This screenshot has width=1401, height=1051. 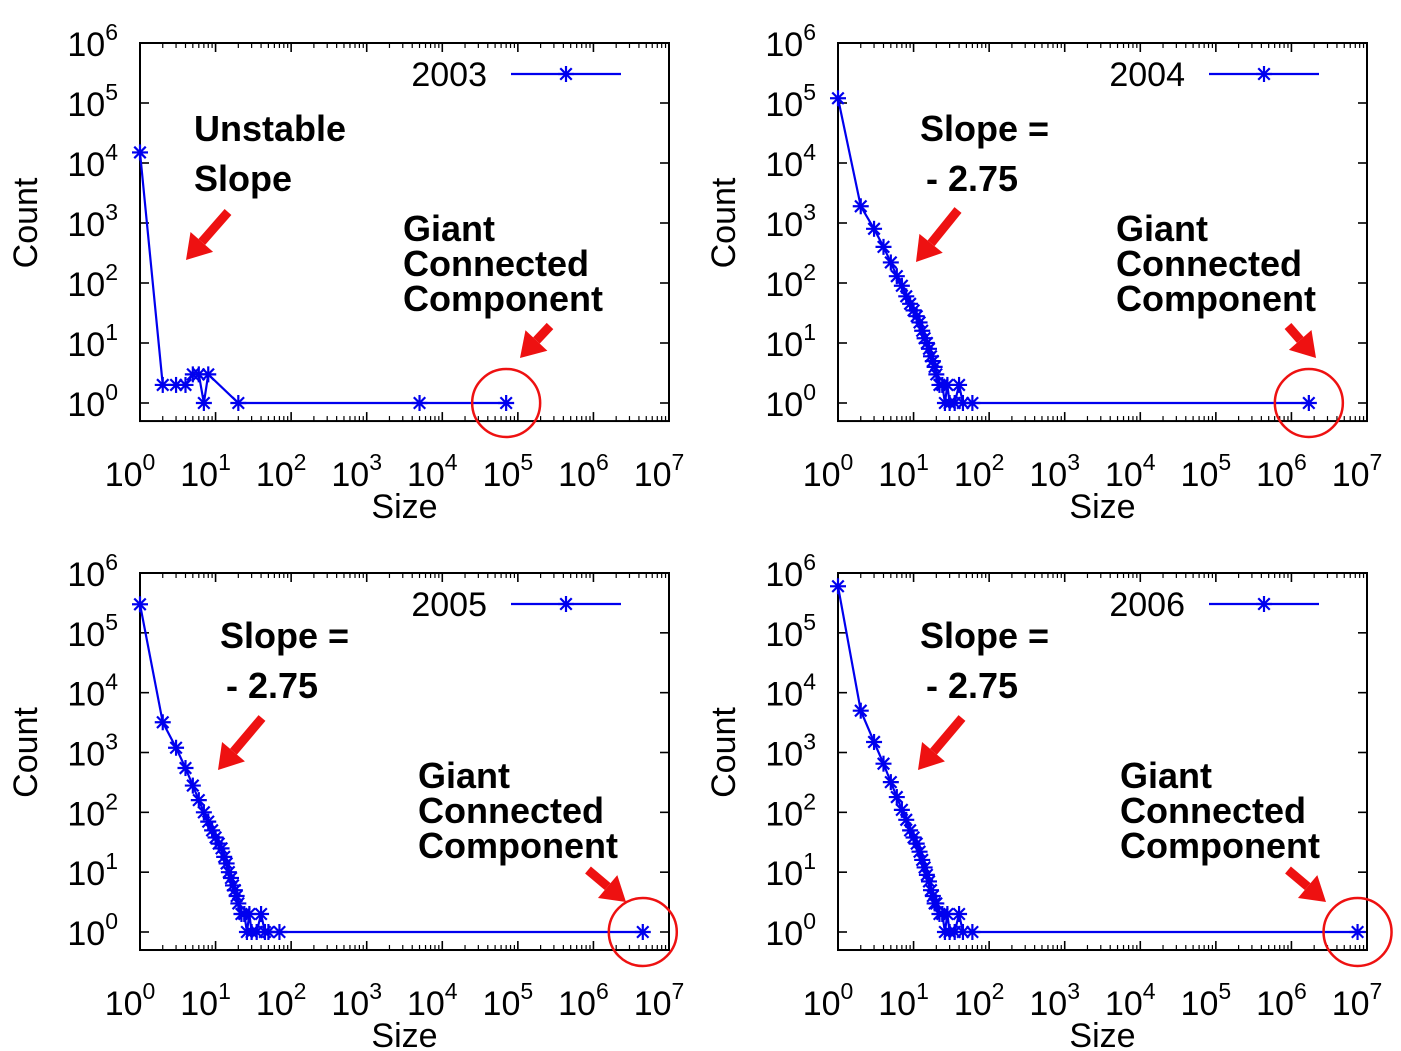 What do you see at coordinates (1054, 471) in the screenshot?
I see `x-tick-label: 10³` at bounding box center [1054, 471].